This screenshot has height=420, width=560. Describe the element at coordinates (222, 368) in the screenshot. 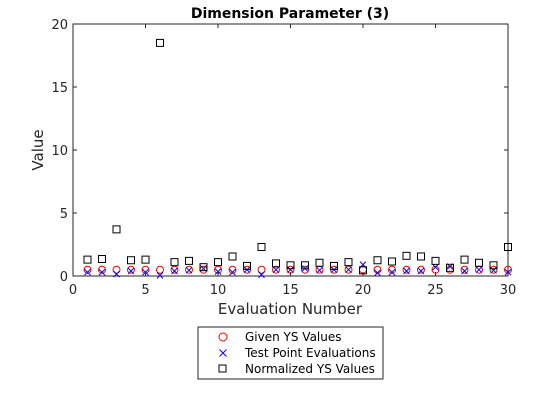

I see `legend-marker-normalized-ys` at that location.